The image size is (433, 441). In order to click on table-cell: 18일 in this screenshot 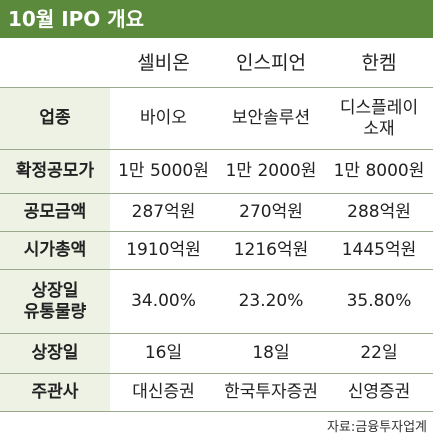, I will do `click(271, 353)`.